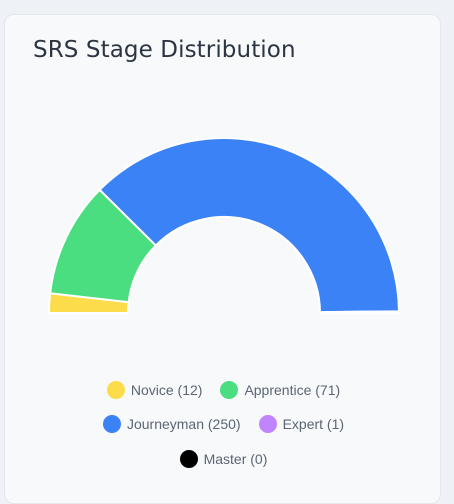 The height and width of the screenshot is (504, 454). What do you see at coordinates (235, 459) in the screenshot?
I see `legend-label-master: Master (0)` at bounding box center [235, 459].